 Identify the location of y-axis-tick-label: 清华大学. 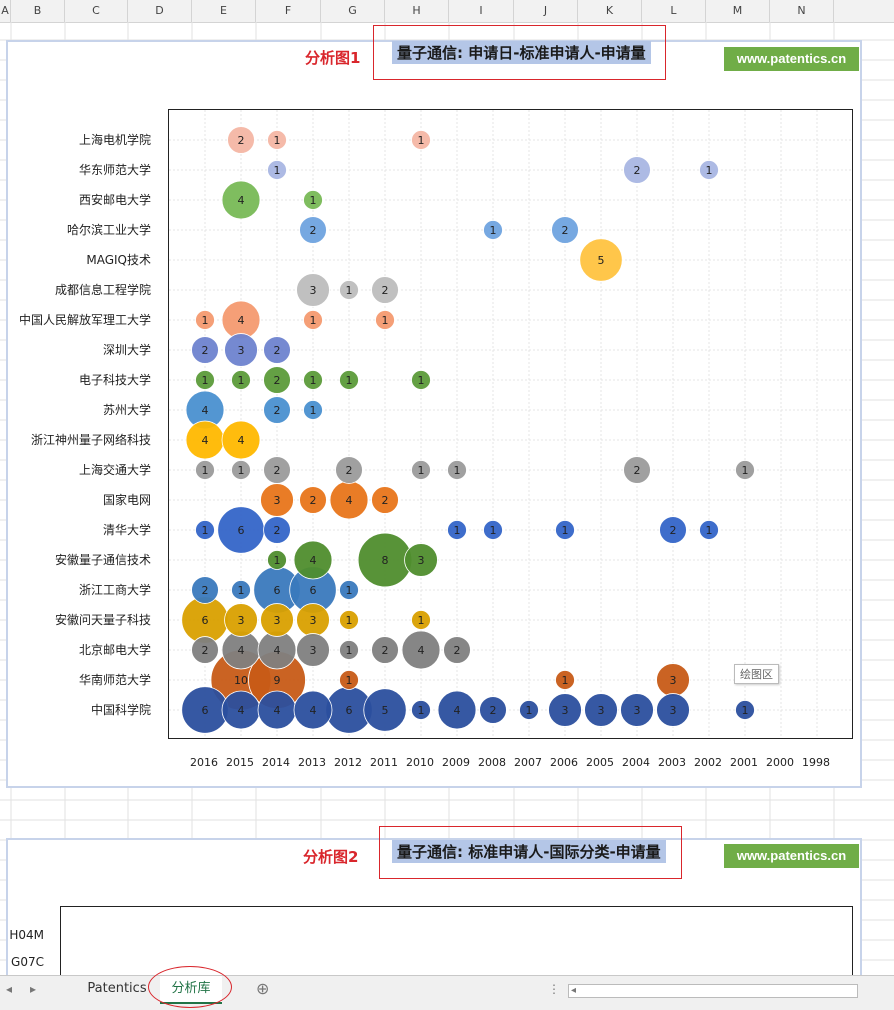
(75, 529).